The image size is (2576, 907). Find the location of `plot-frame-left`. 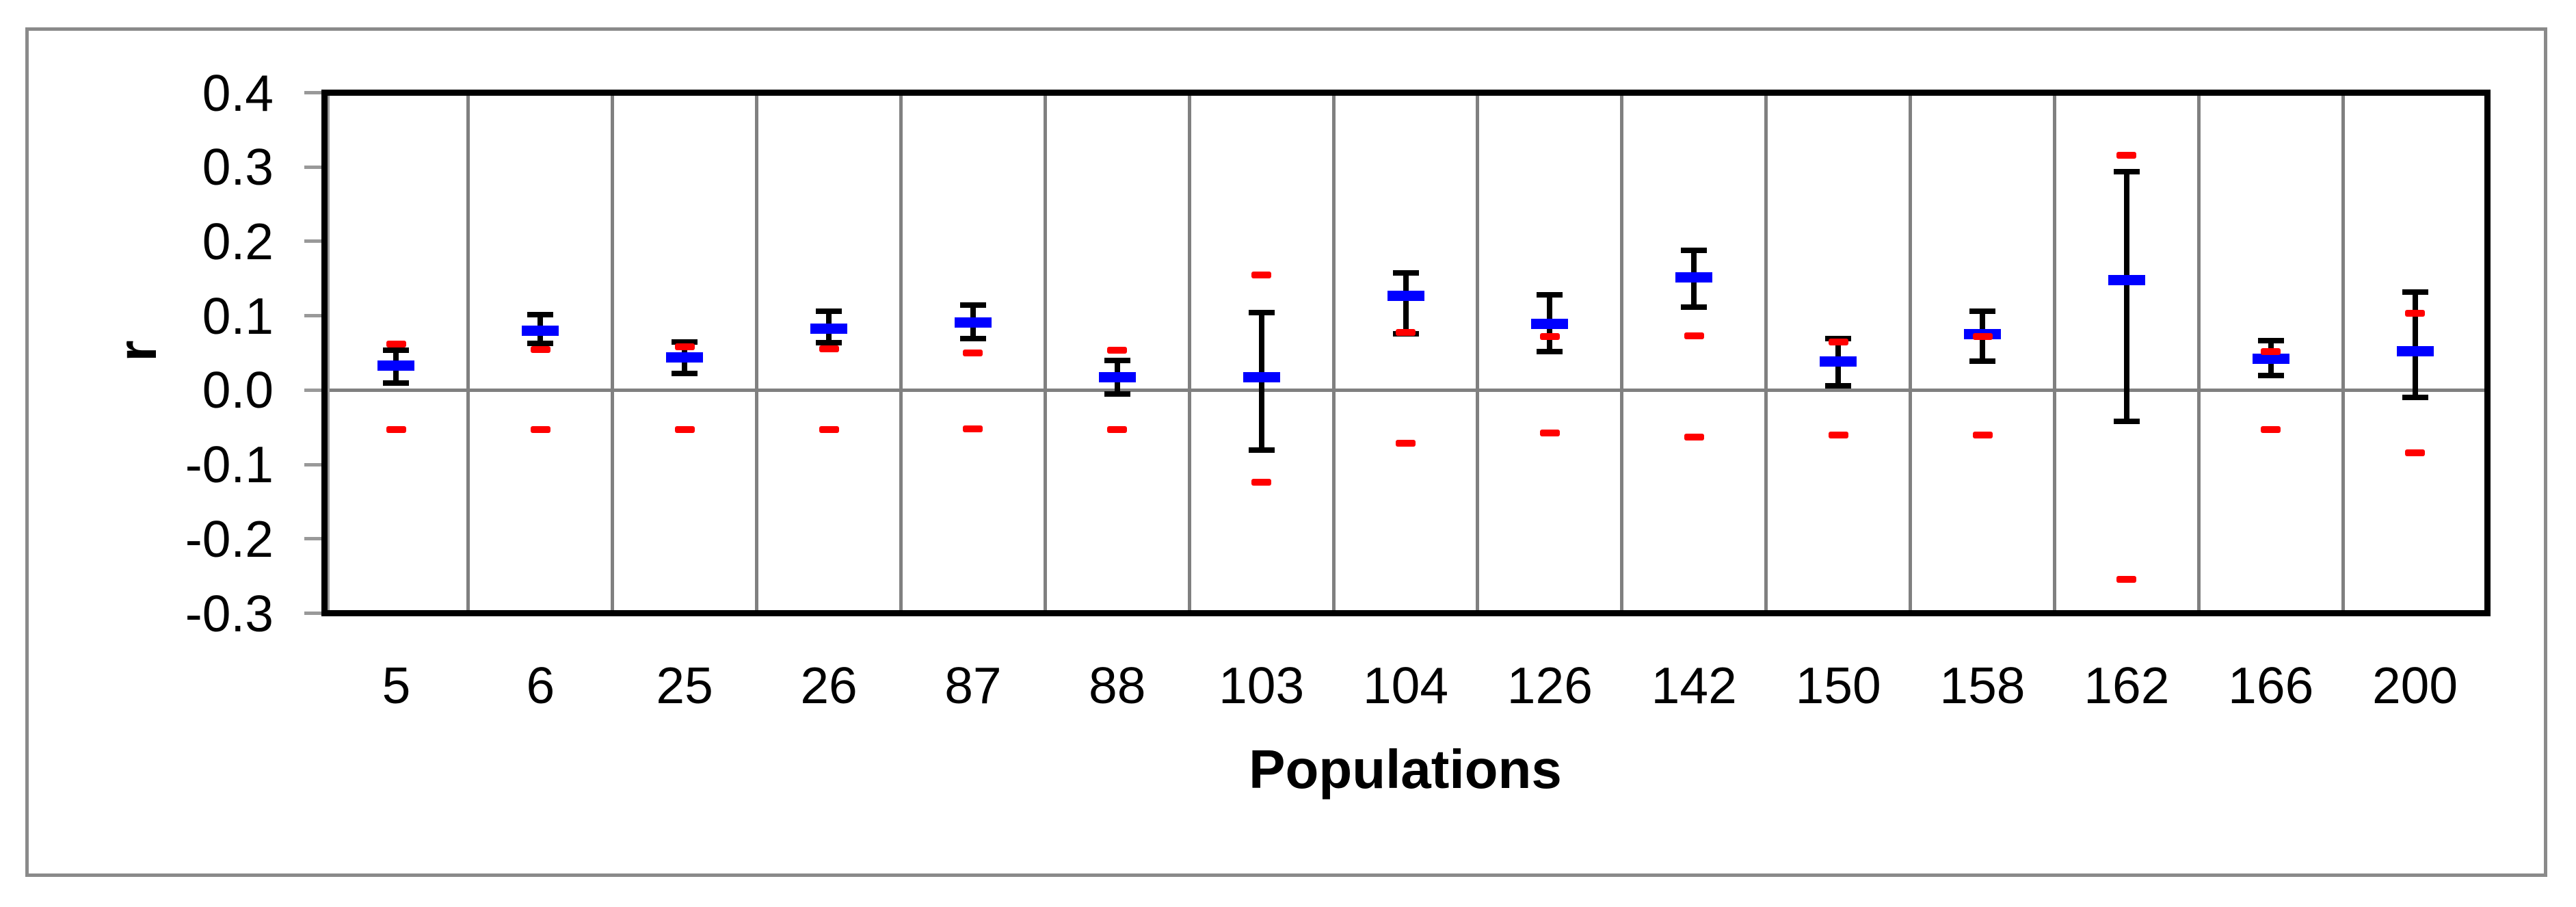

plot-frame-left is located at coordinates (324, 353).